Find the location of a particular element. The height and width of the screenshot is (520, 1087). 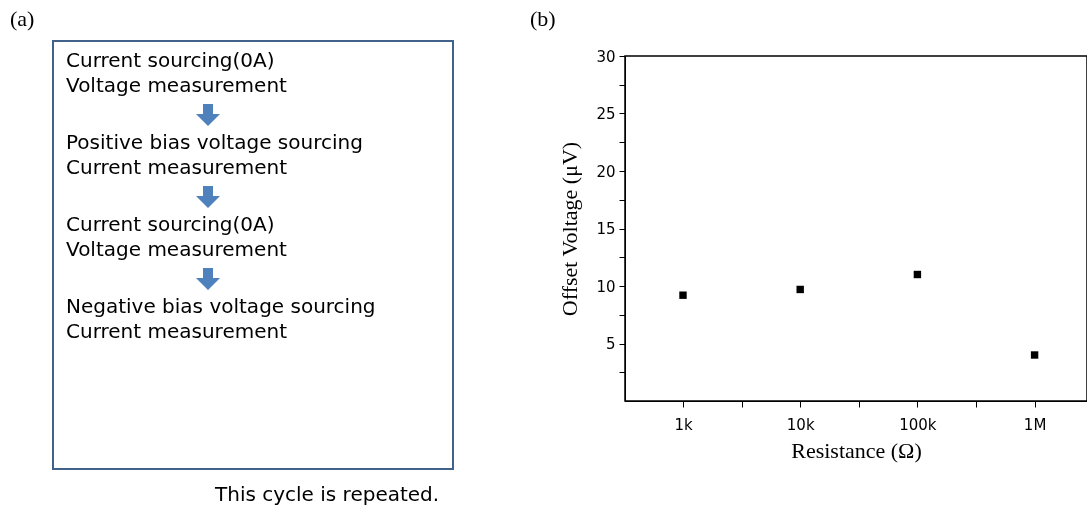

y-tick-label: 15 is located at coordinates (606, 229).